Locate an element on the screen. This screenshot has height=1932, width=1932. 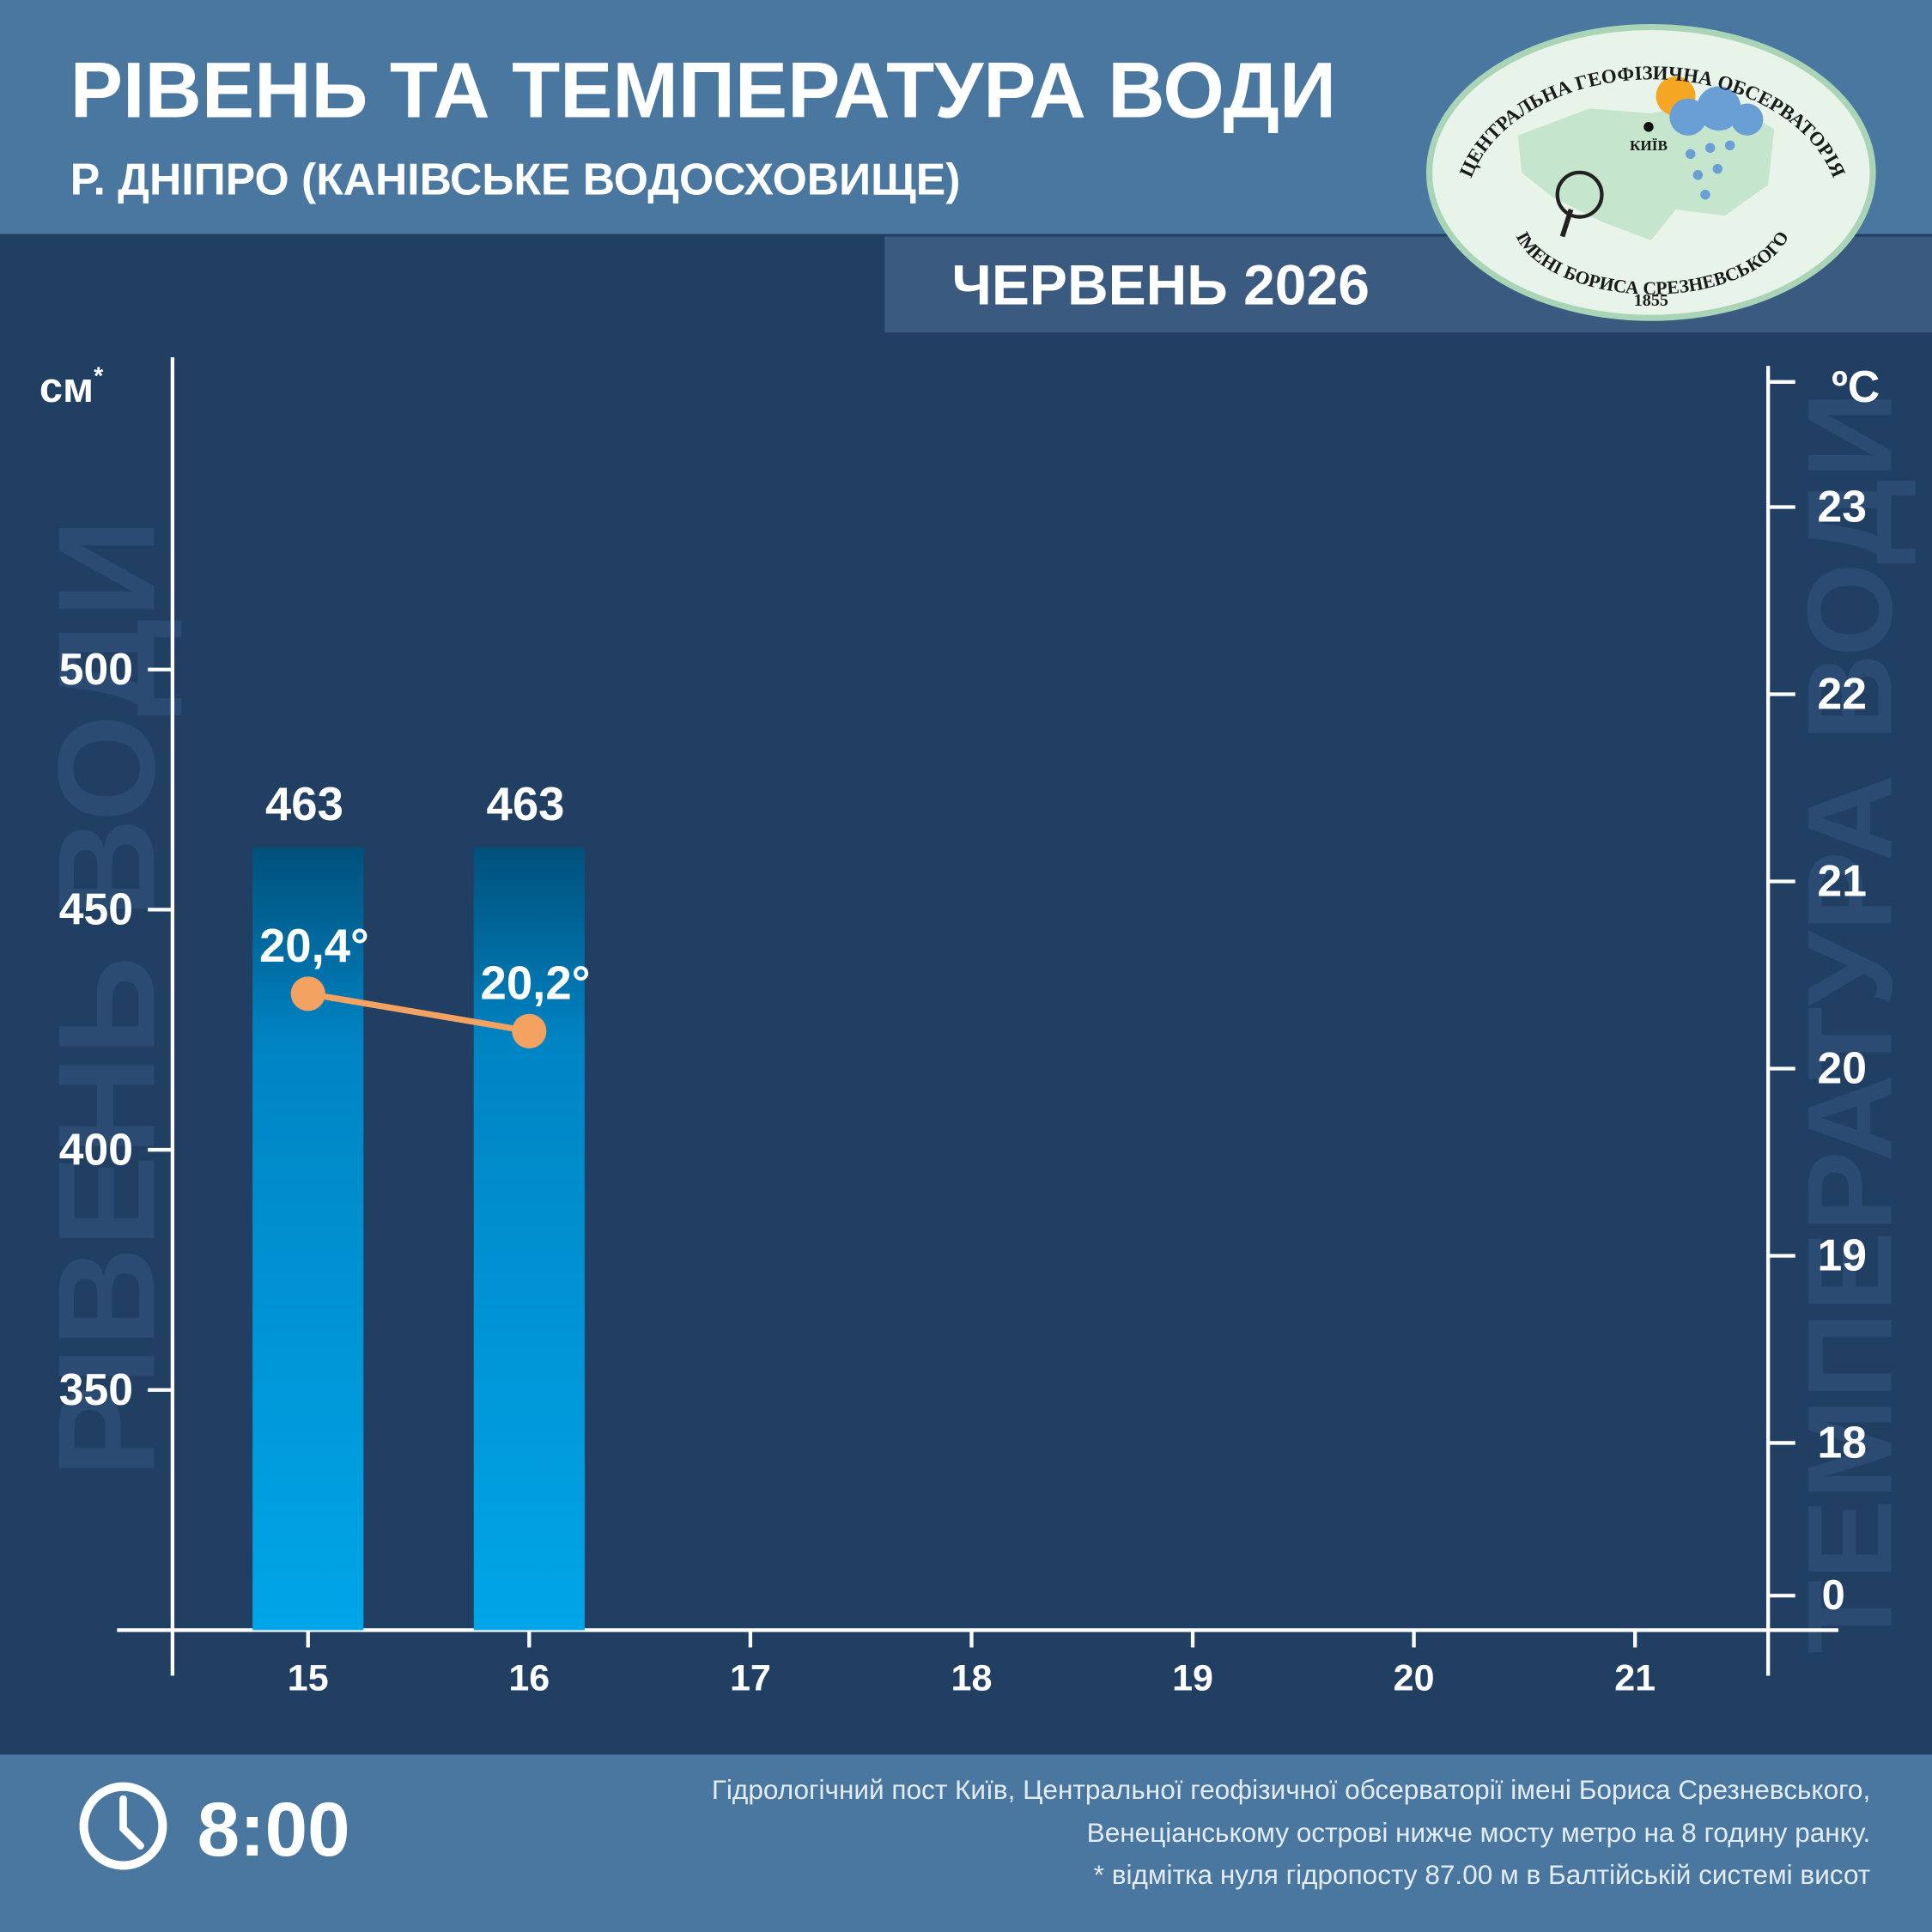
logo-year: 1855 is located at coordinates (1651, 301).